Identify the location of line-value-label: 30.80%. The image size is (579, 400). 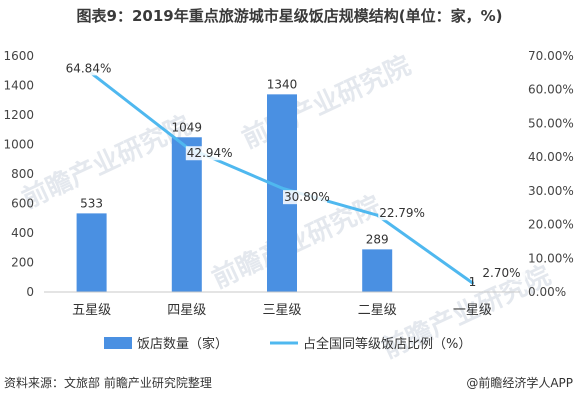
(307, 197).